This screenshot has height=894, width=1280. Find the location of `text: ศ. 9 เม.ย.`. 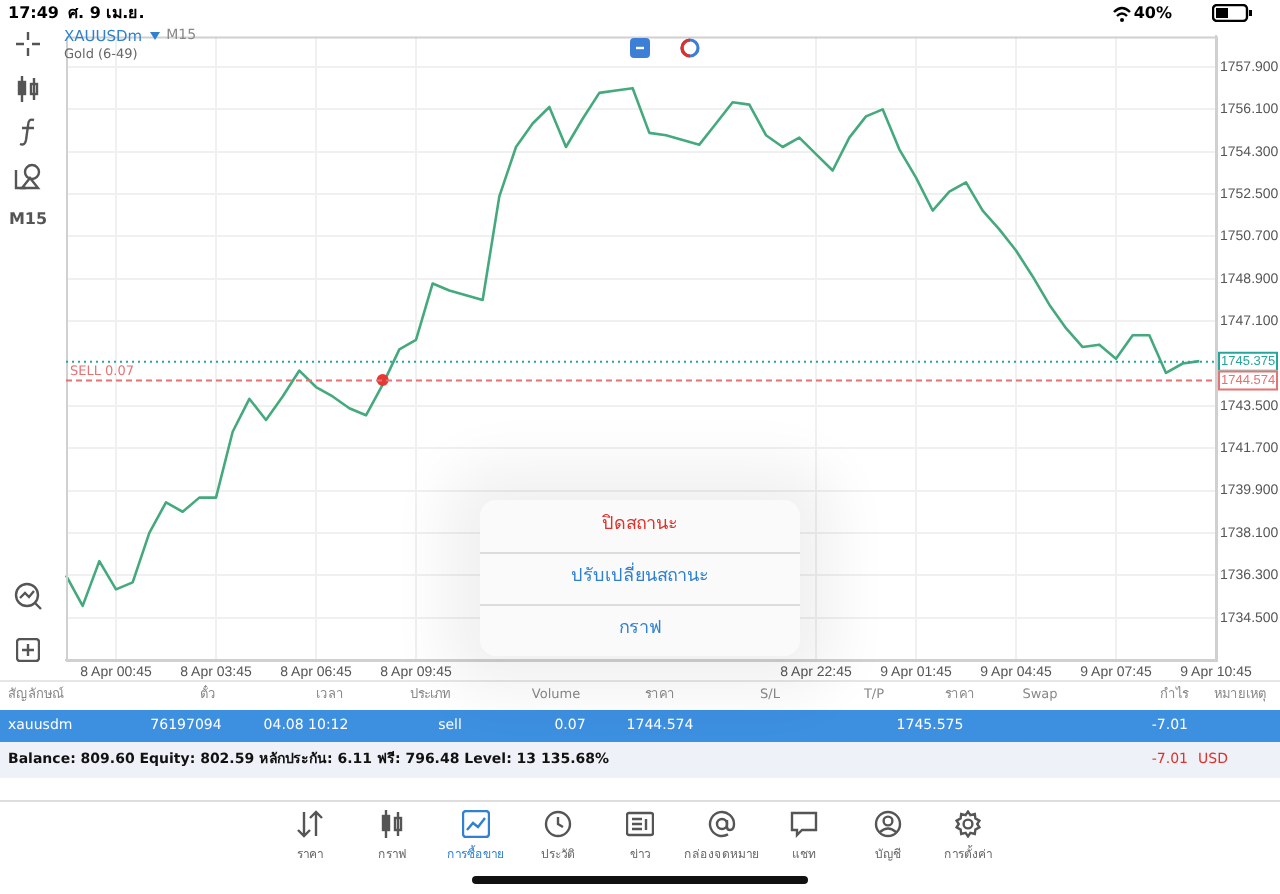

text: ศ. 9 เม.ย. is located at coordinates (106, 13).